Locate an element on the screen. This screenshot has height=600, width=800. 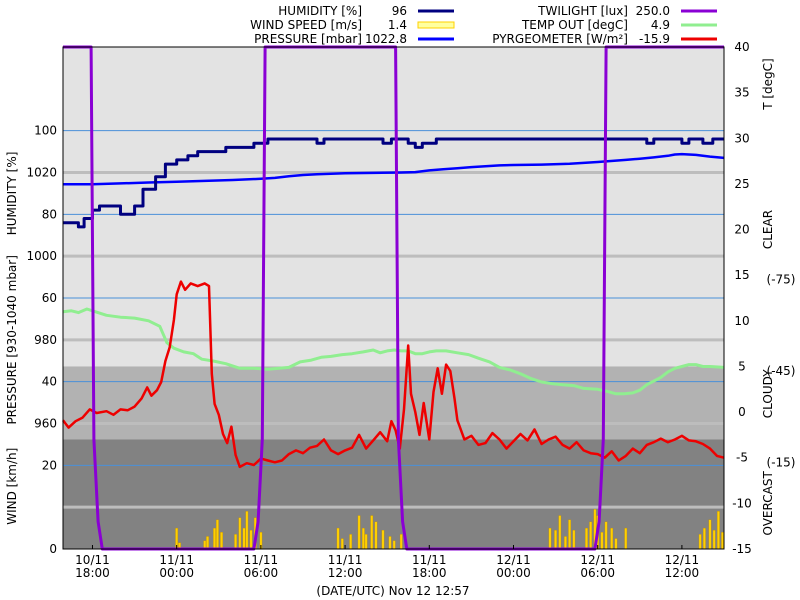
pyrgeometer-tick-label: (-45) is located at coordinates (781, 371).